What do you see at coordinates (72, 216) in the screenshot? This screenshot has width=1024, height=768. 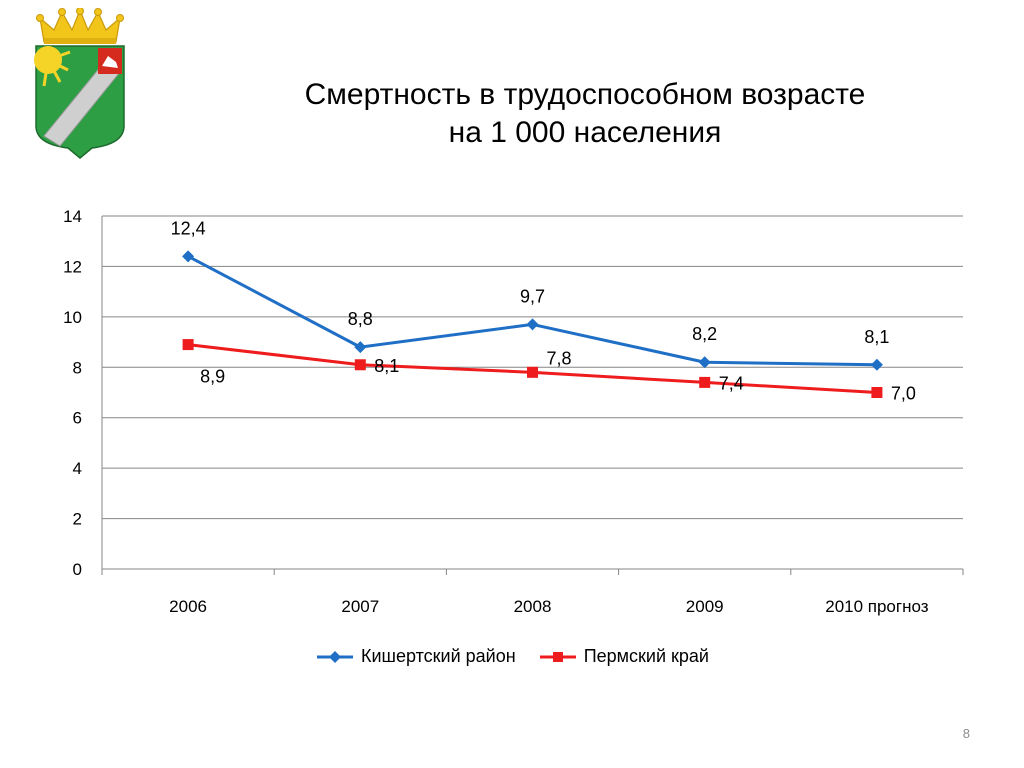 I see `y-tick-label: 14` at bounding box center [72, 216].